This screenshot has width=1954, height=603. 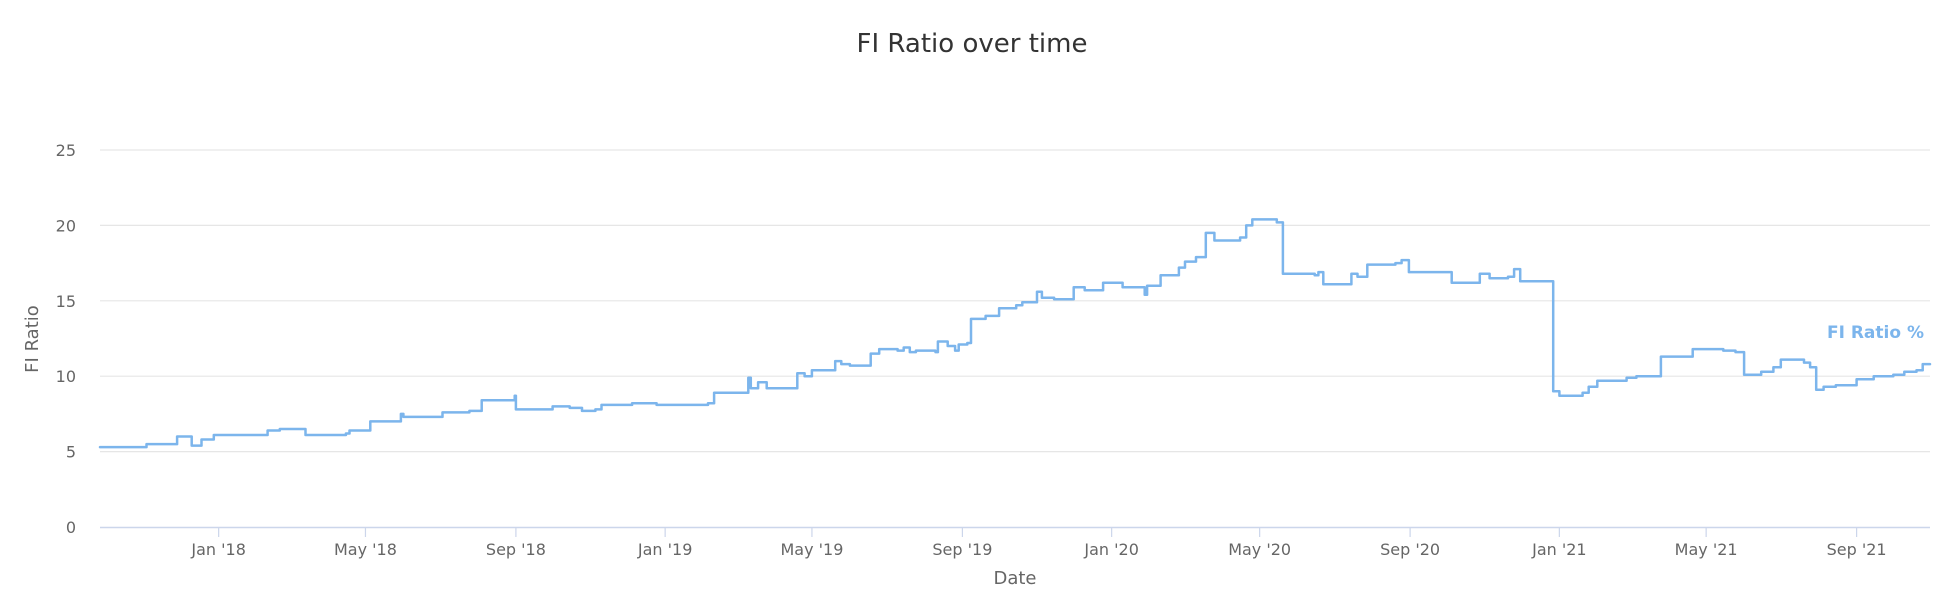 What do you see at coordinates (1559, 549) in the screenshot?
I see `x-tick-label: Jan '21` at bounding box center [1559, 549].